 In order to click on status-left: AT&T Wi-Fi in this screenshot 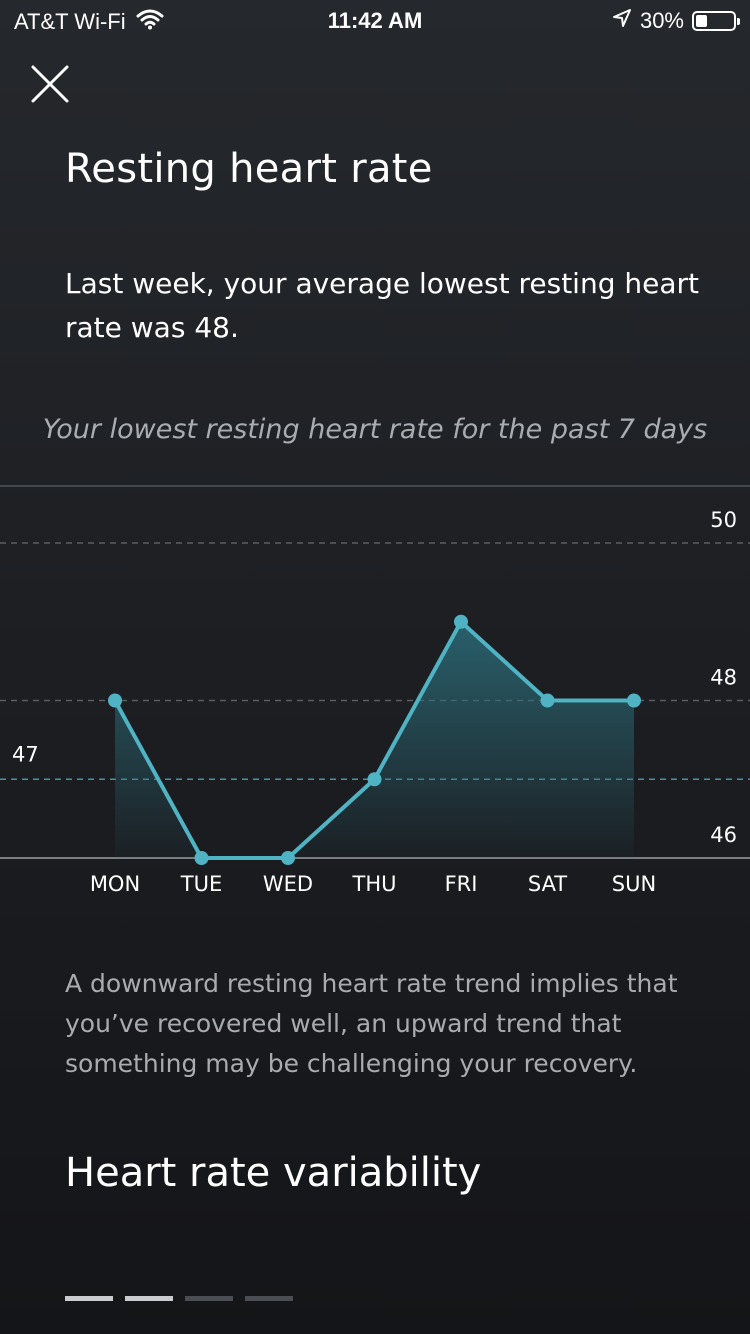, I will do `click(89, 22)`.